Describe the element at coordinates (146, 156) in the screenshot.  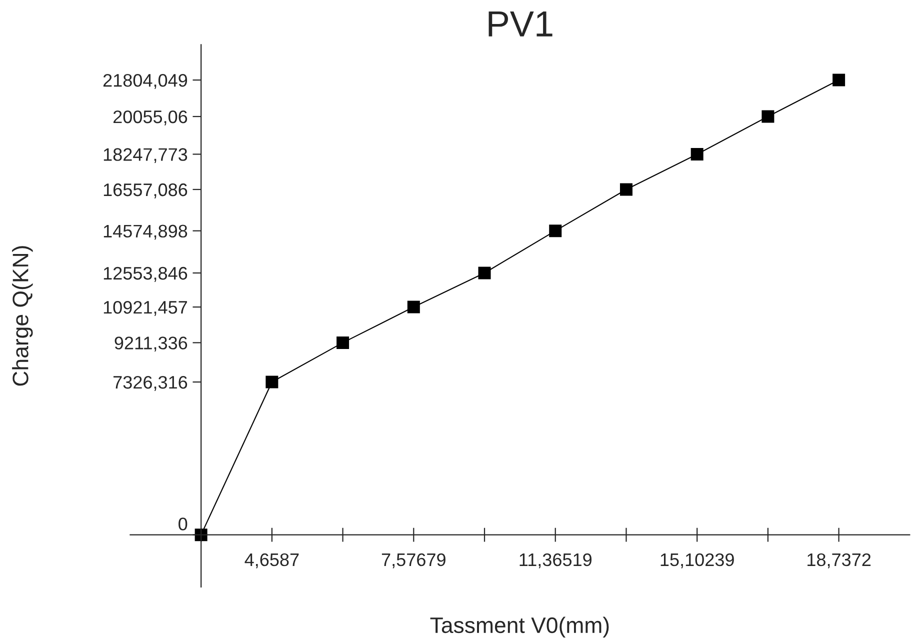
I see `y-tick-label: 18247,773` at that location.